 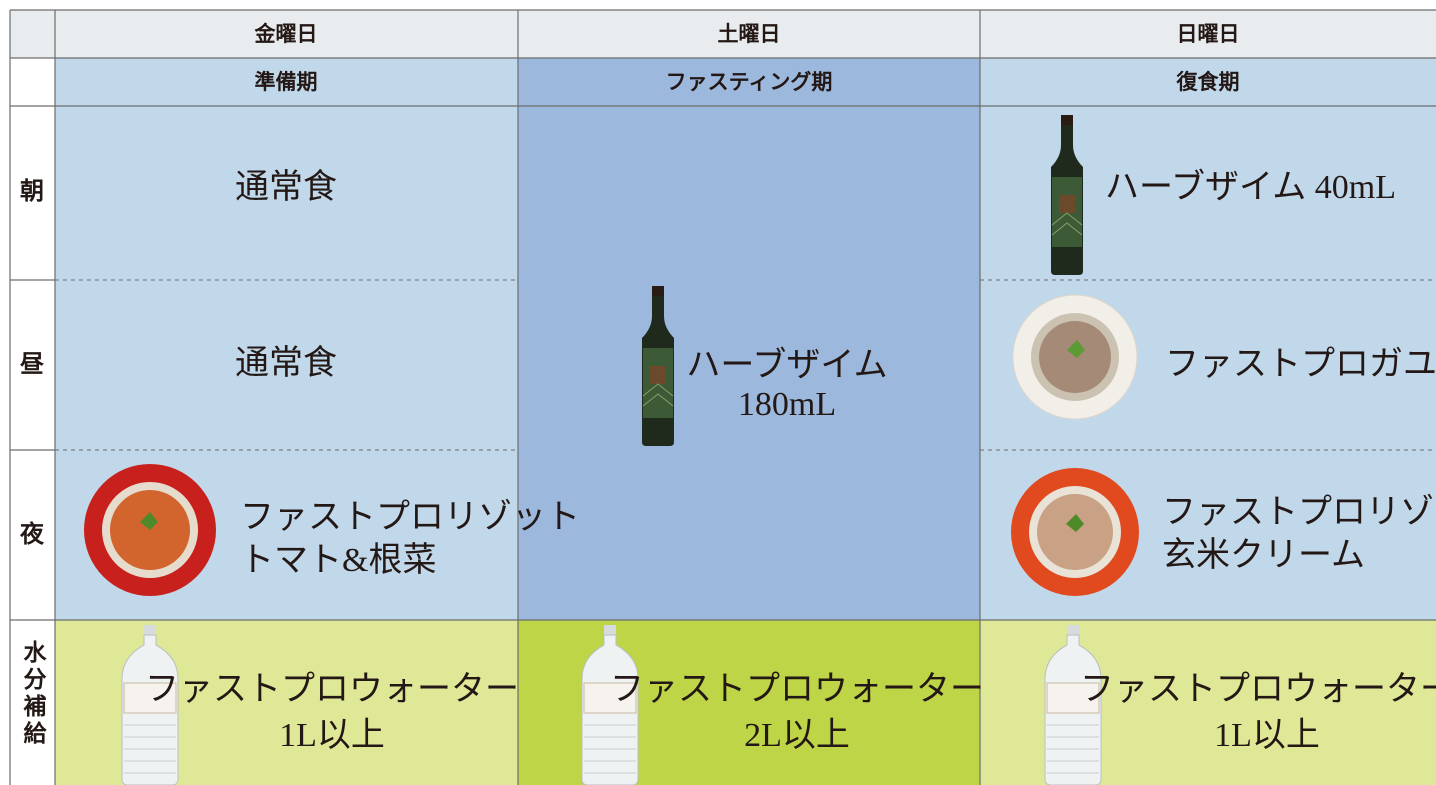 I want to click on meal-text: ハーブザイム 40mL, so click(x=1250, y=187).